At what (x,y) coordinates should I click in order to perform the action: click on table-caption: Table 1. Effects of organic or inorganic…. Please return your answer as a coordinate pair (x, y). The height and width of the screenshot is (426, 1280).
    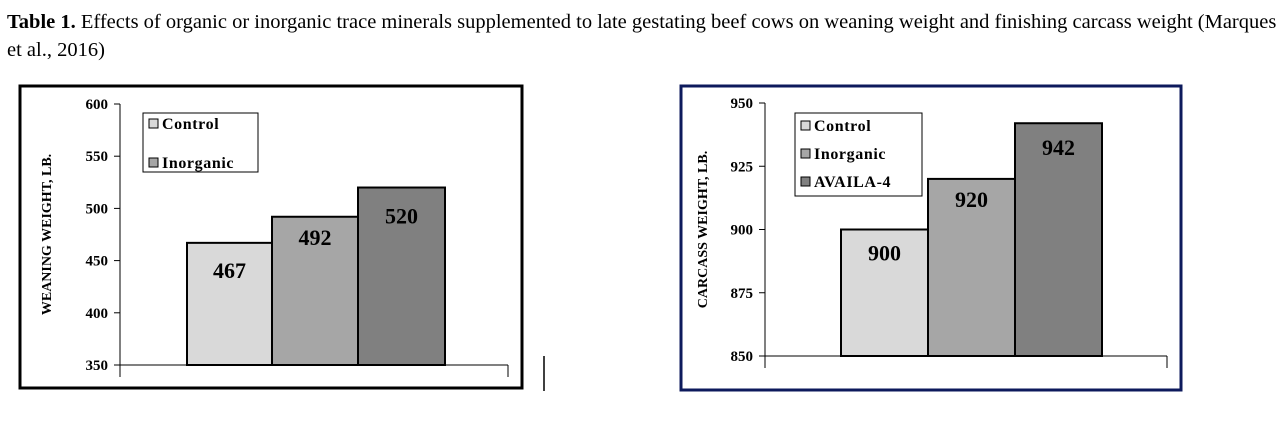
    Looking at the image, I should click on (642, 36).